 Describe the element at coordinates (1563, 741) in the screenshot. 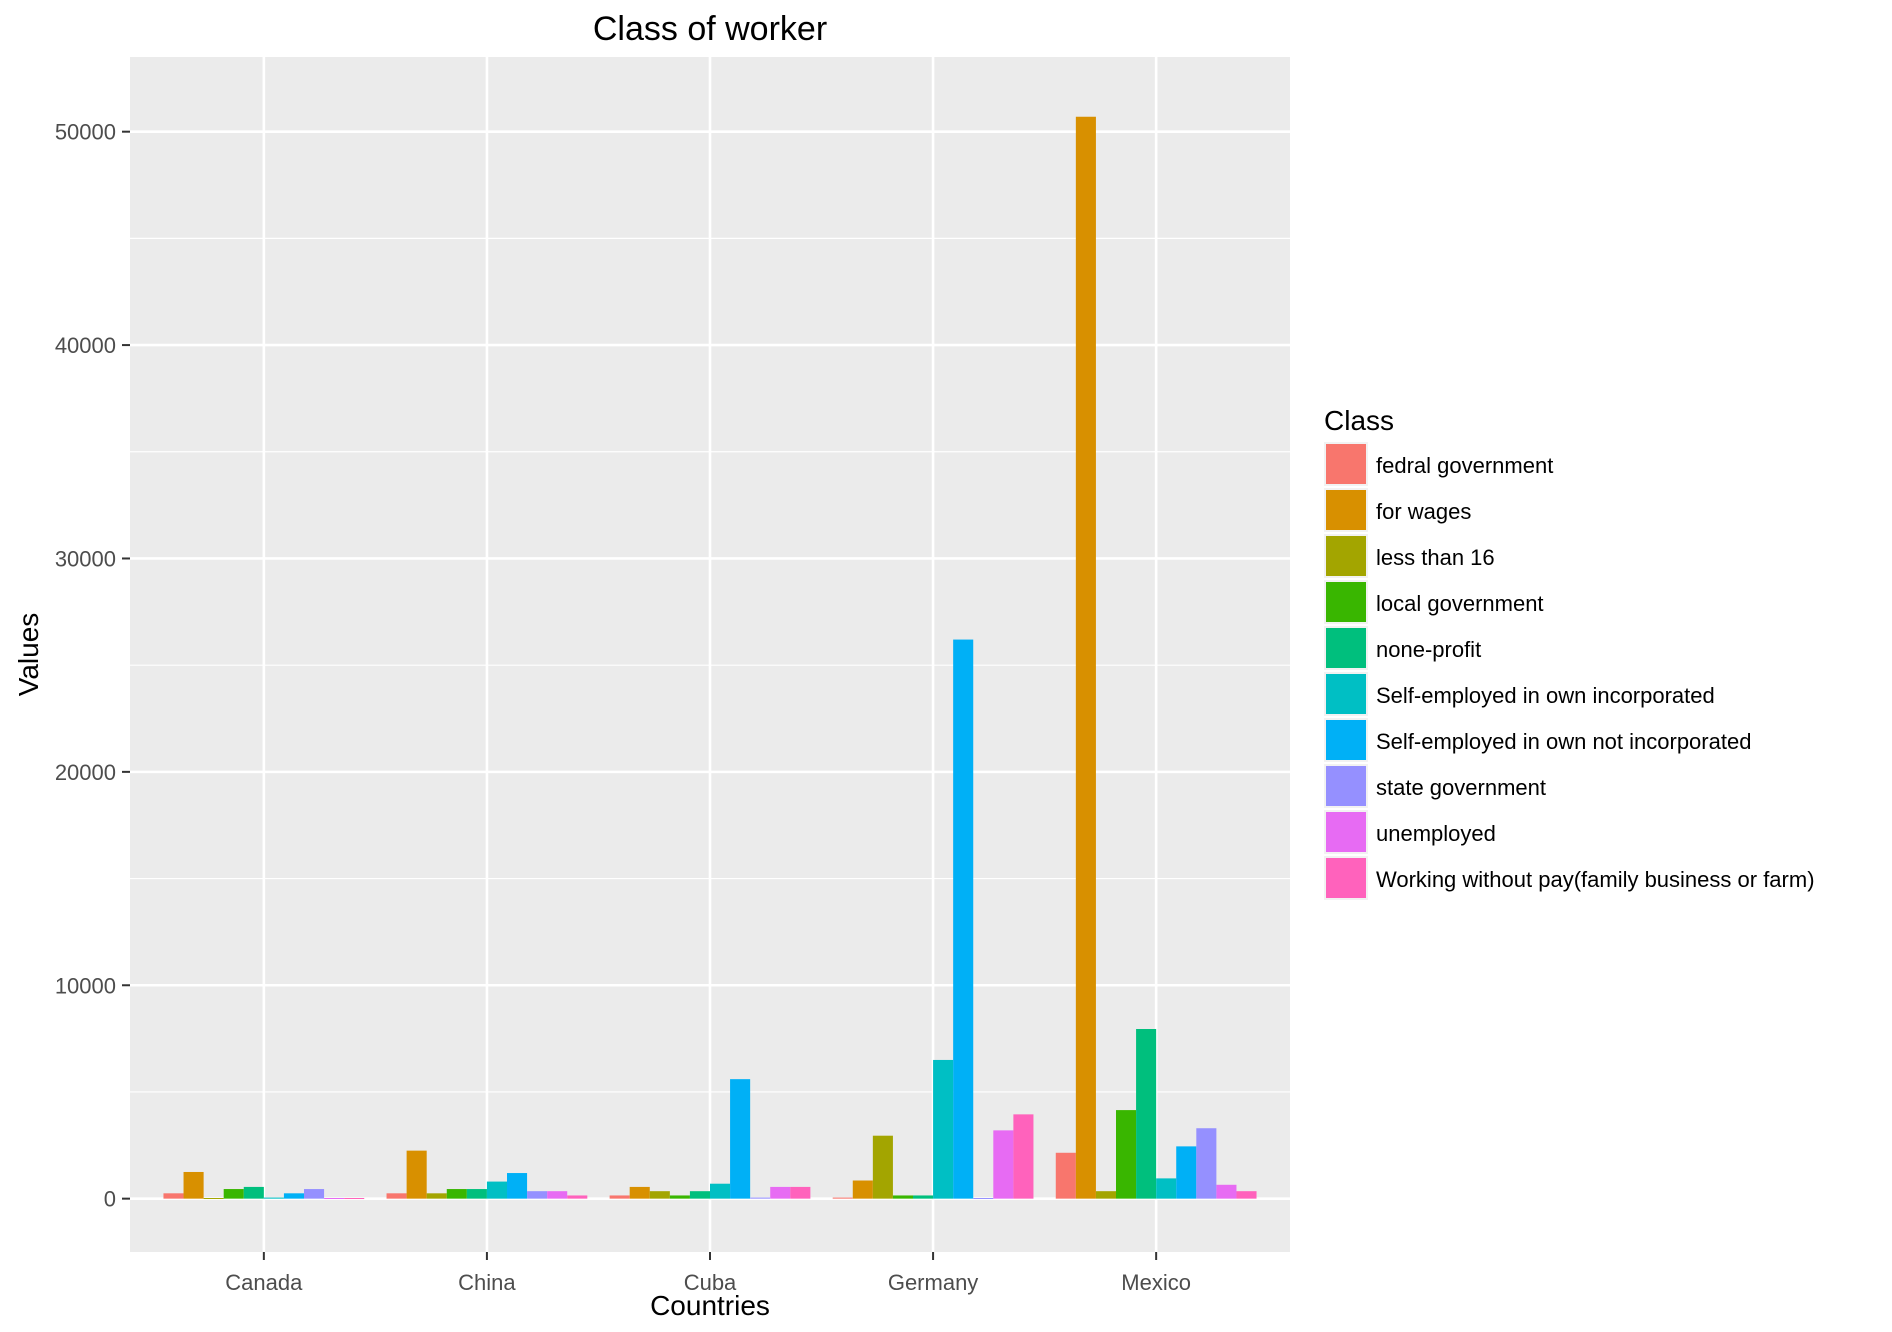

I see `legend-label: Self-employed in own not incorporated` at that location.